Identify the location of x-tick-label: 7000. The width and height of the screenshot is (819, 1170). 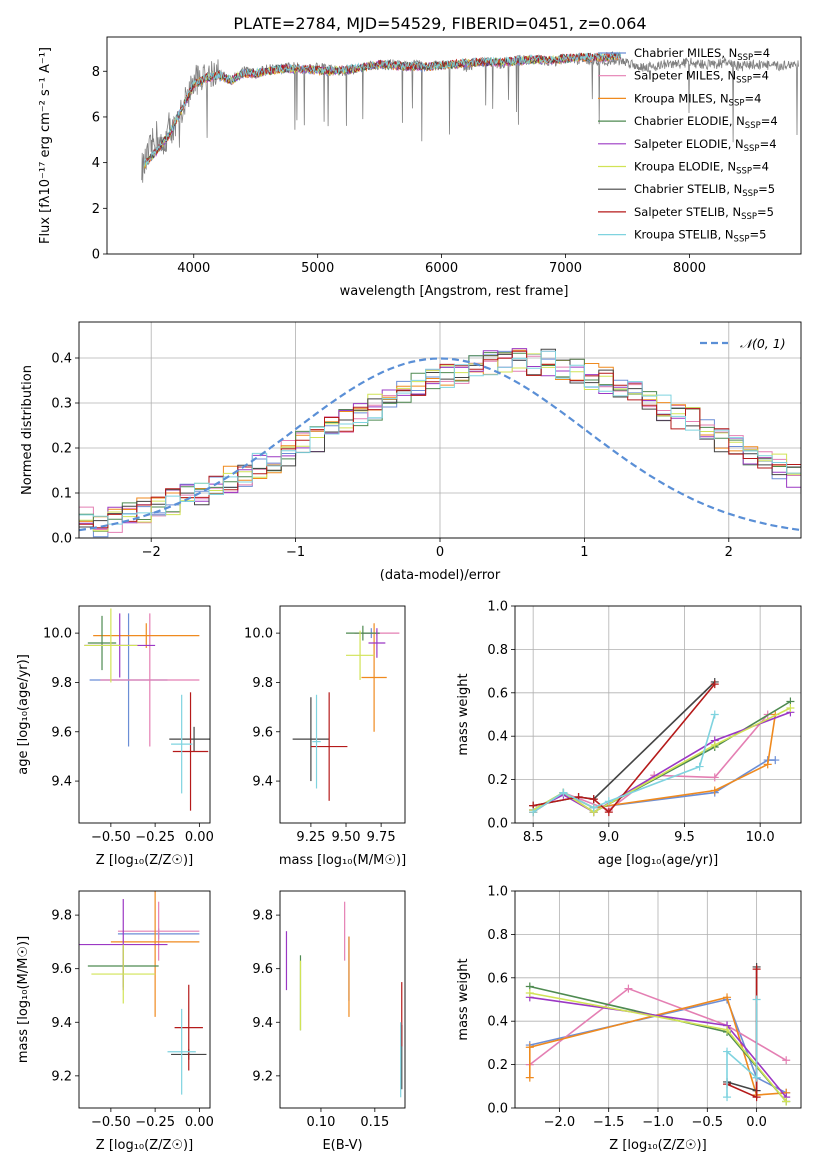
(565, 268).